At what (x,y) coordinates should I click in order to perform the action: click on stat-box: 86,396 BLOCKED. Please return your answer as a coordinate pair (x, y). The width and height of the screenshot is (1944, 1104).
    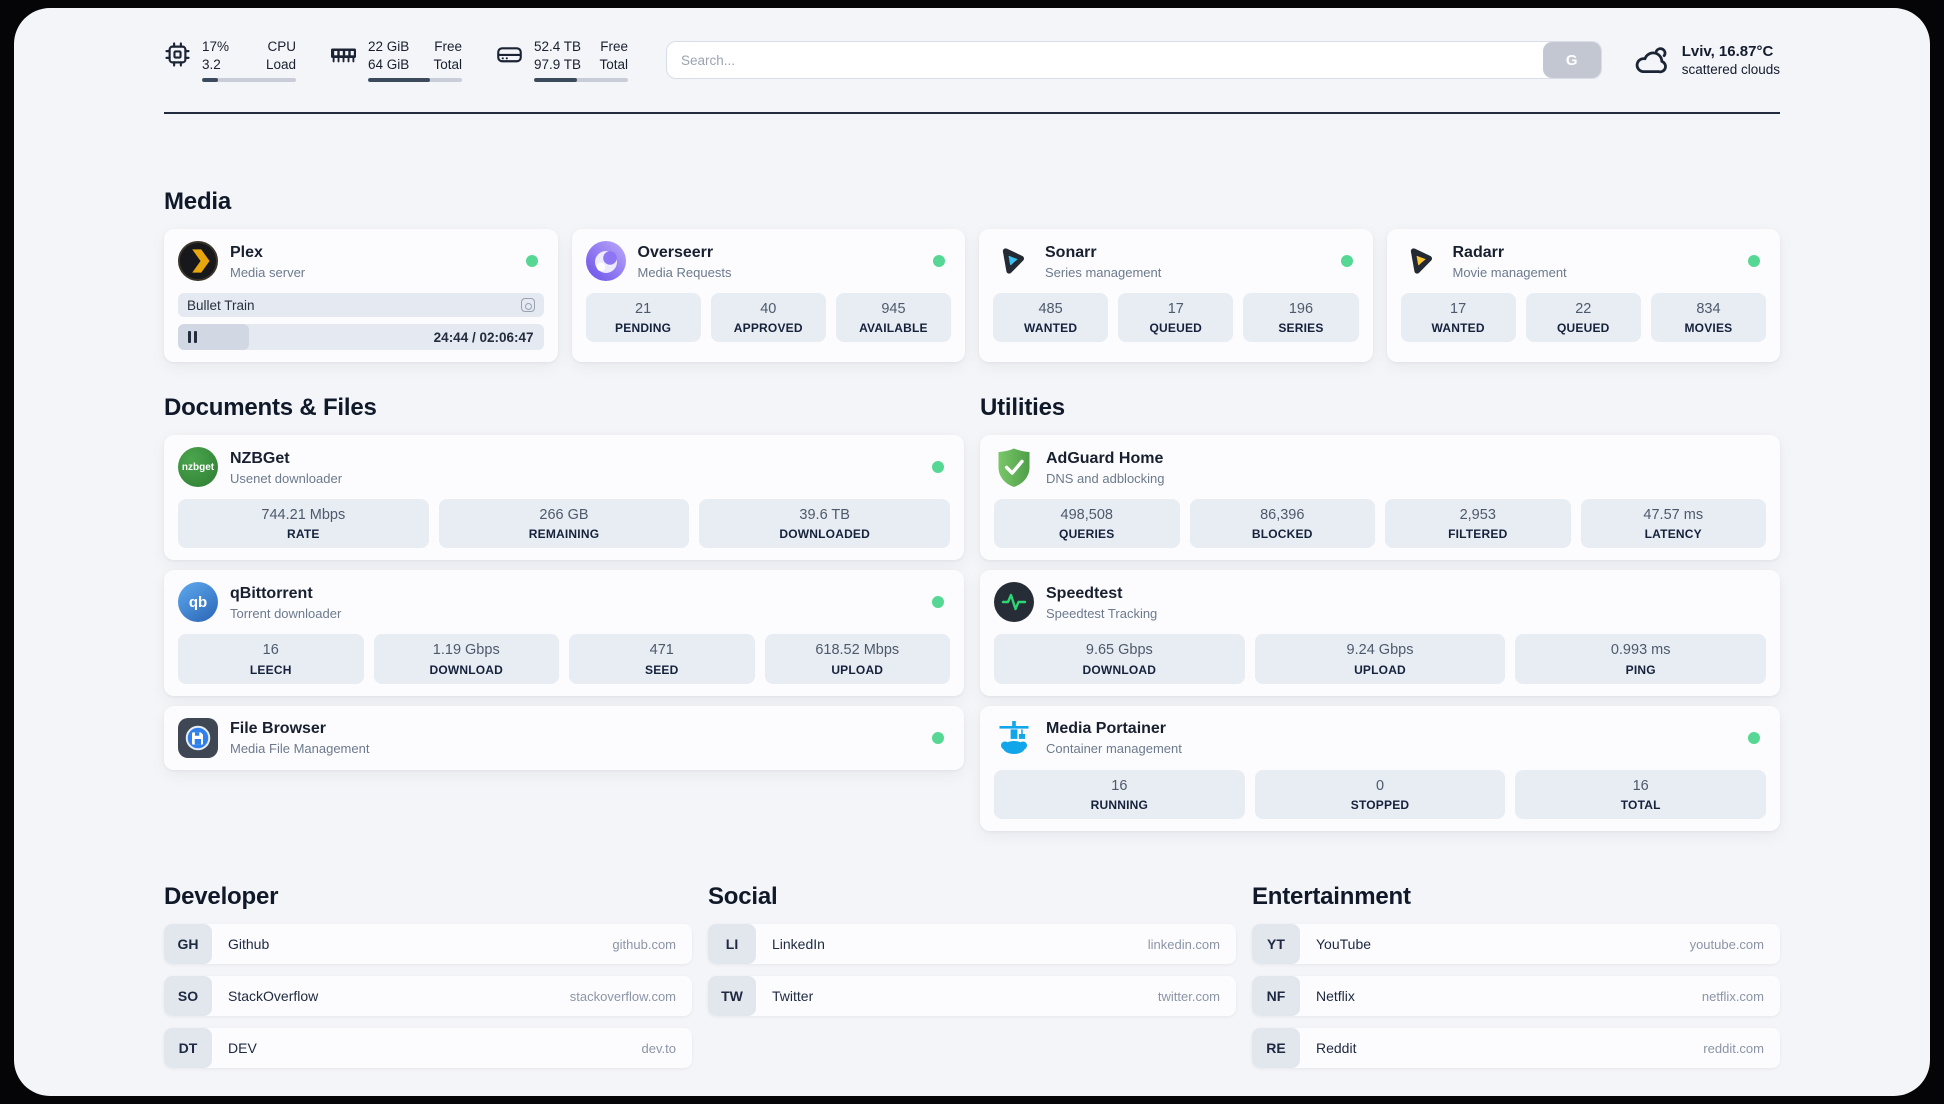
    Looking at the image, I should click on (1282, 524).